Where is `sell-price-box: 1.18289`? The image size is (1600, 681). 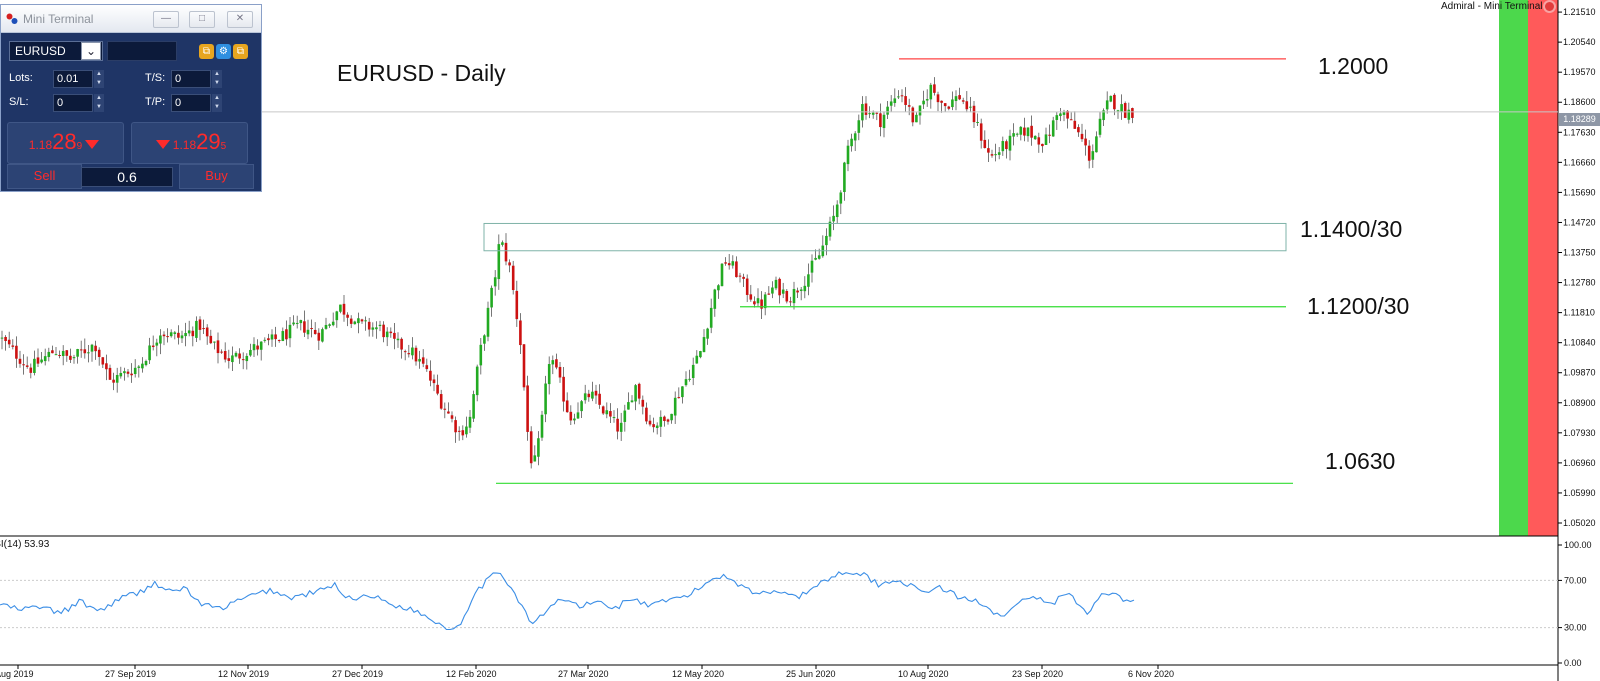 sell-price-box: 1.18289 is located at coordinates (65, 143).